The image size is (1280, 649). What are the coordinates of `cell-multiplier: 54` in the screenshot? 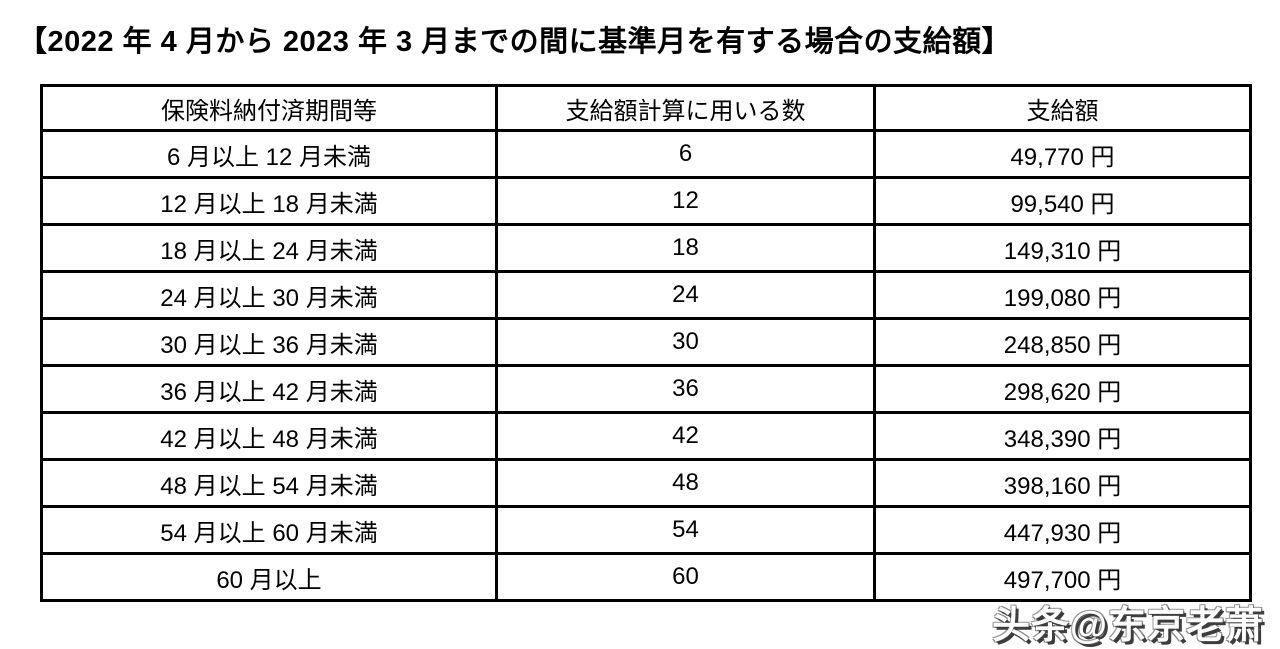 It's located at (685, 530).